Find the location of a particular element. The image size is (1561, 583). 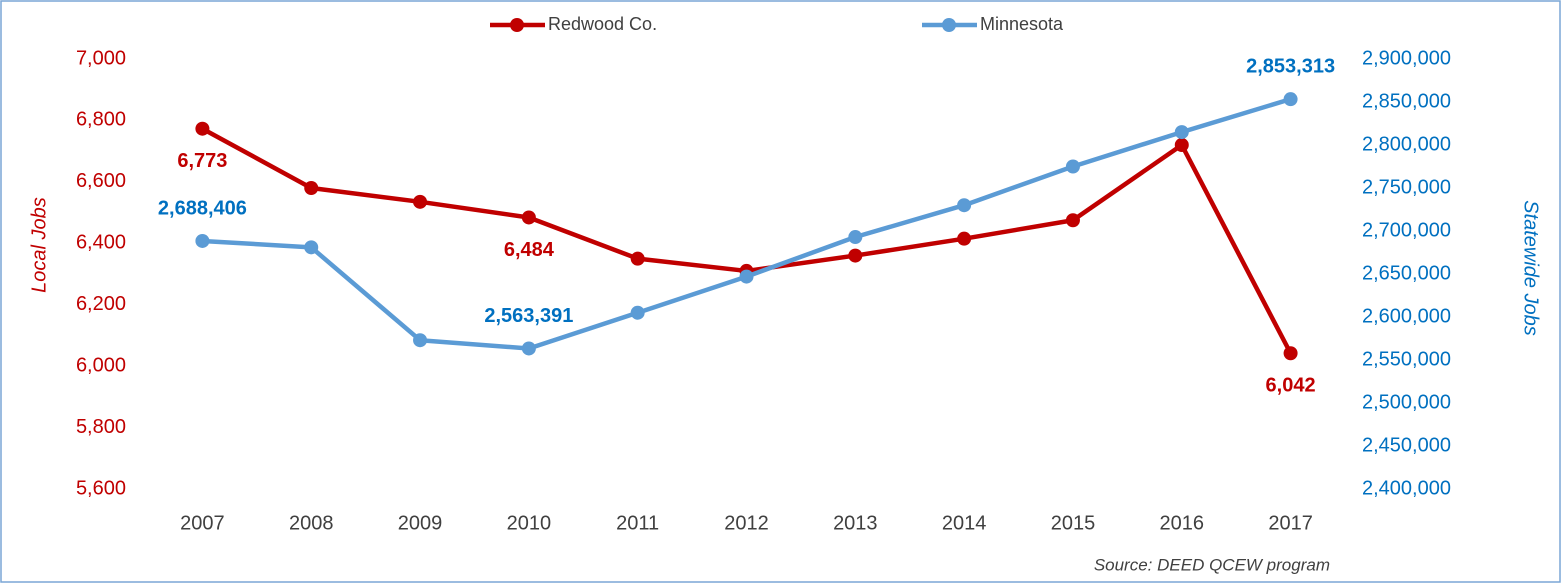

x-tick-label: 2009 is located at coordinates (420, 523).